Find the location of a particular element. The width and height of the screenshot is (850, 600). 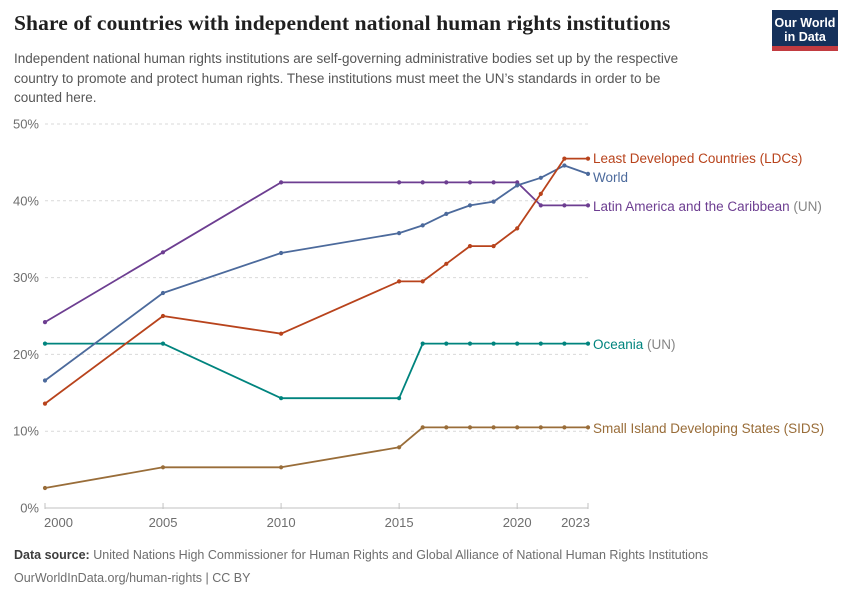

data-point-oceania-un-2019 is located at coordinates (493, 343).